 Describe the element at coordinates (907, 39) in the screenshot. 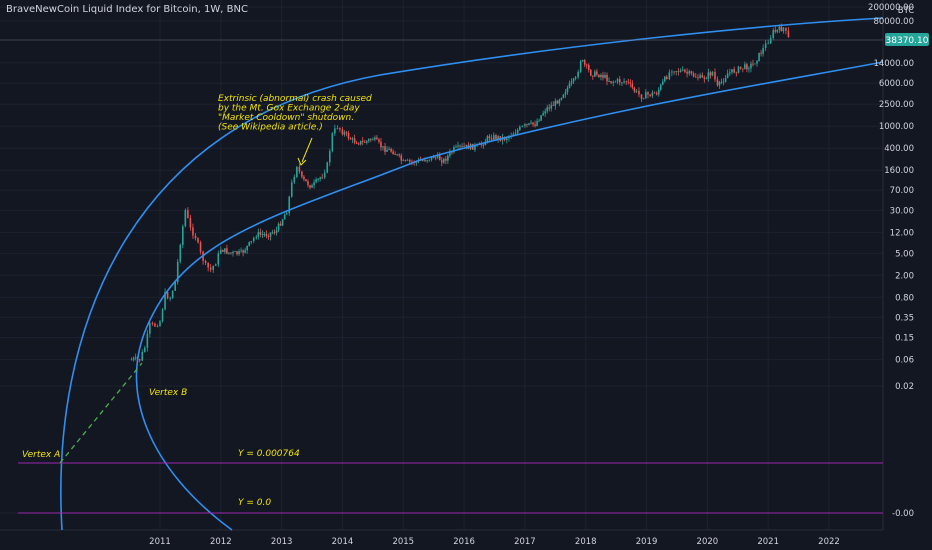

I see `last-price-tag: 38370.10` at that location.